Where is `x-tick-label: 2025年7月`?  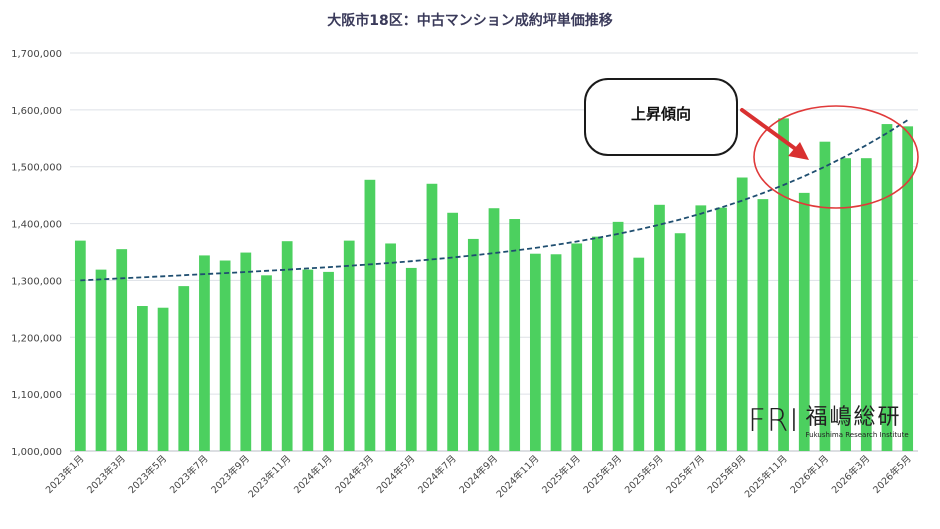
x-tick-label: 2025年7月 is located at coordinates (685, 474).